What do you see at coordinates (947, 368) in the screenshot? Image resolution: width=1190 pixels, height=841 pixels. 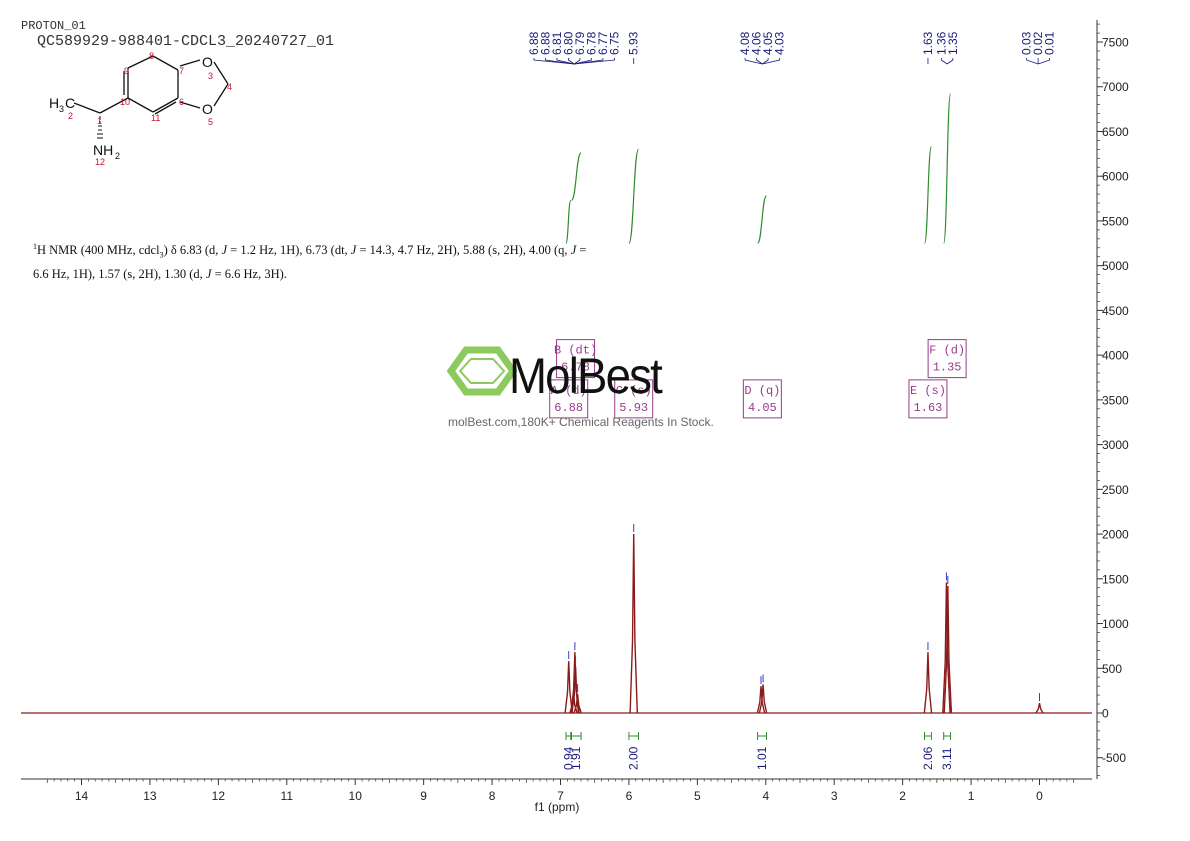 I see `multiplet-shift: 1.35` at bounding box center [947, 368].